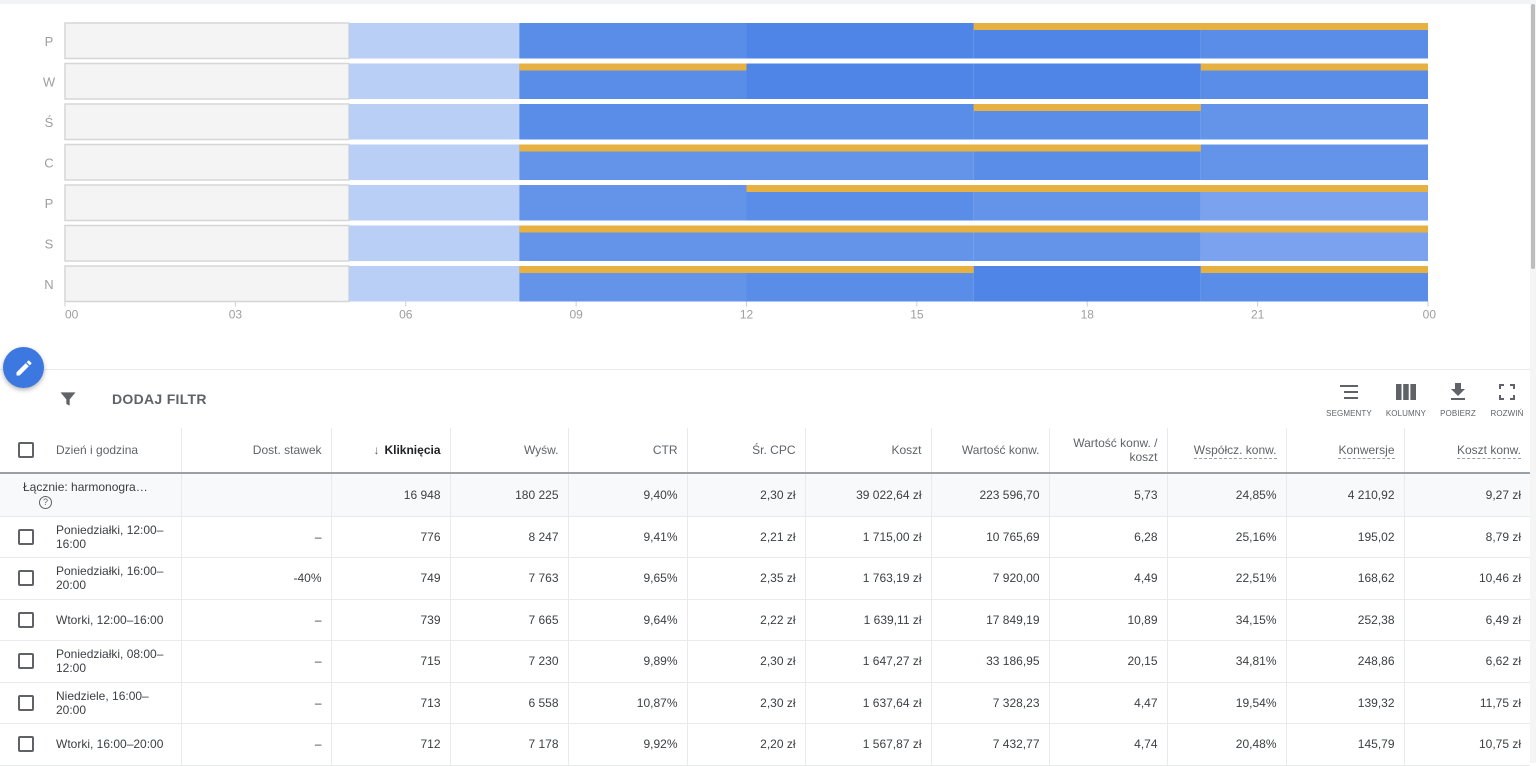 The width and height of the screenshot is (1536, 766). Describe the element at coordinates (1345, 661) in the screenshot. I see `table-cell: 248,86` at that location.